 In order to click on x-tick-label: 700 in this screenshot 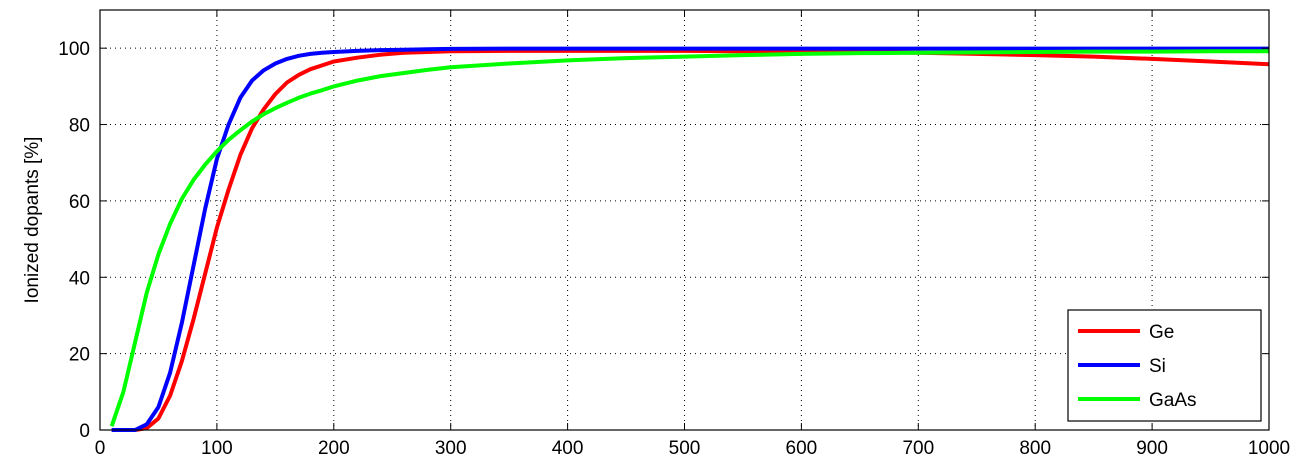, I will do `click(918, 448)`.